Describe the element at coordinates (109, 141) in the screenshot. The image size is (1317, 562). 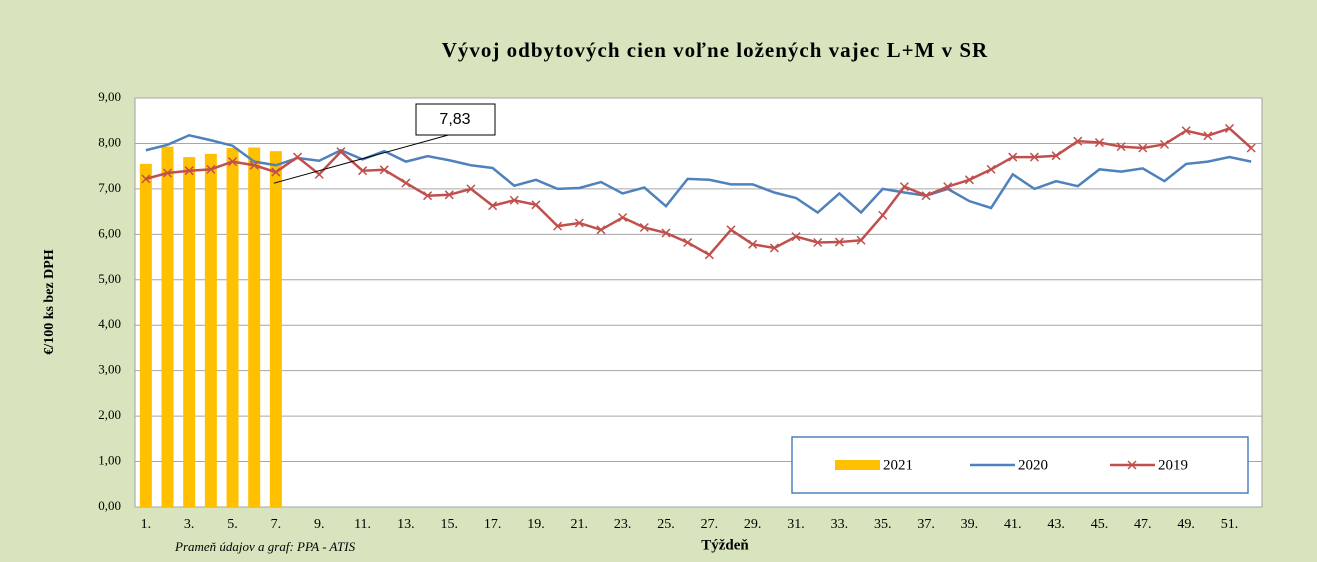
I see `y-tick-label: 8,00` at that location.